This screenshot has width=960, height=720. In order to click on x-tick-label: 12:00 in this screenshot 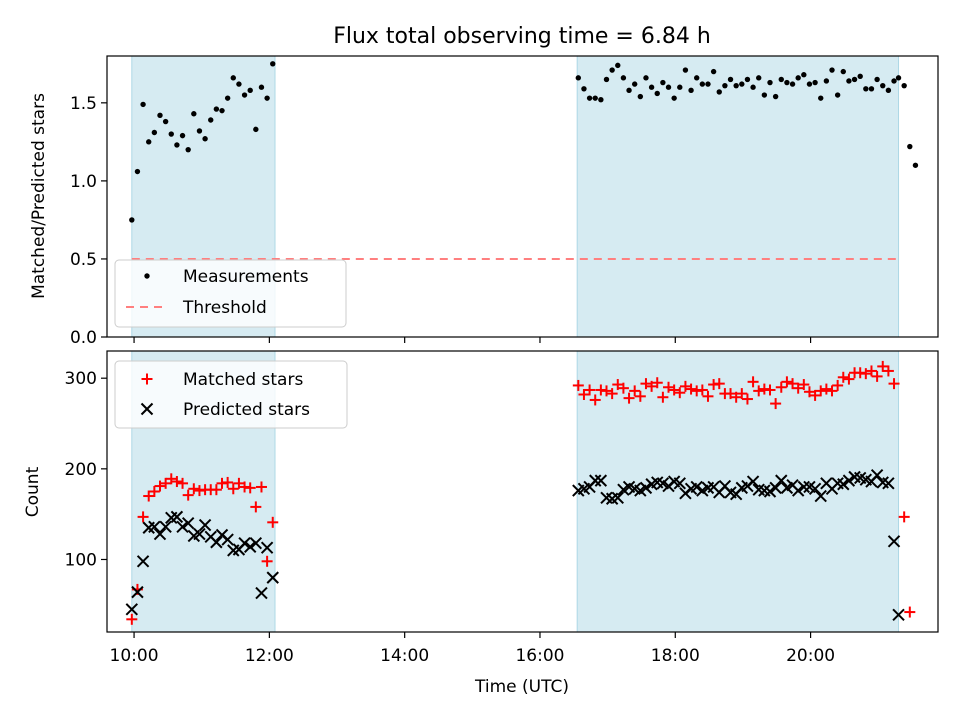, I will do `click(269, 656)`.